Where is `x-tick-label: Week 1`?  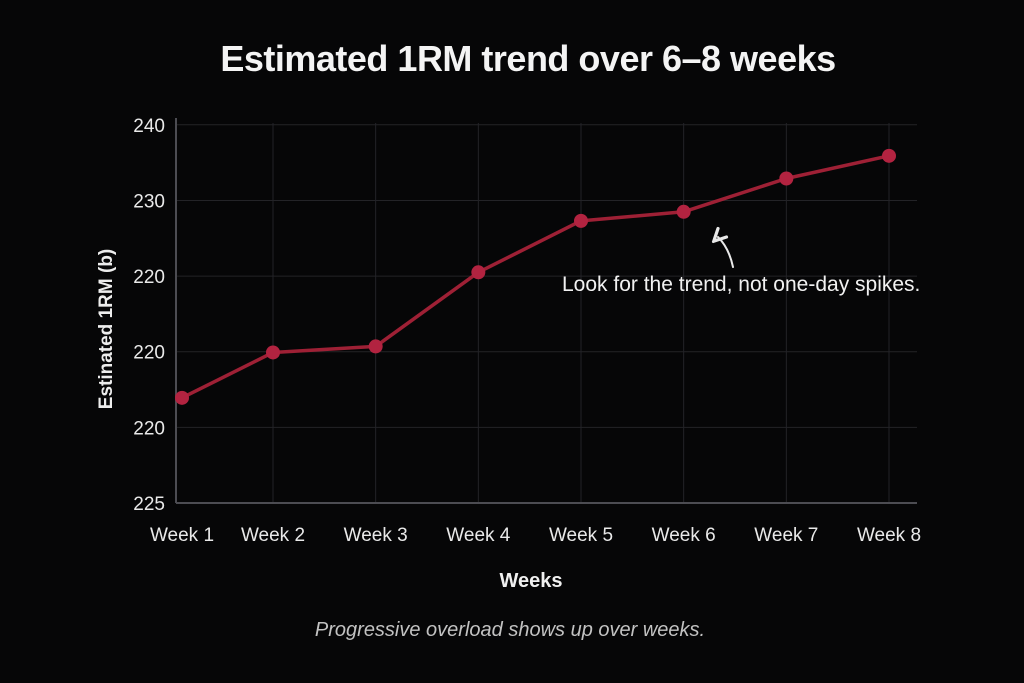
x-tick-label: Week 1 is located at coordinates (182, 535).